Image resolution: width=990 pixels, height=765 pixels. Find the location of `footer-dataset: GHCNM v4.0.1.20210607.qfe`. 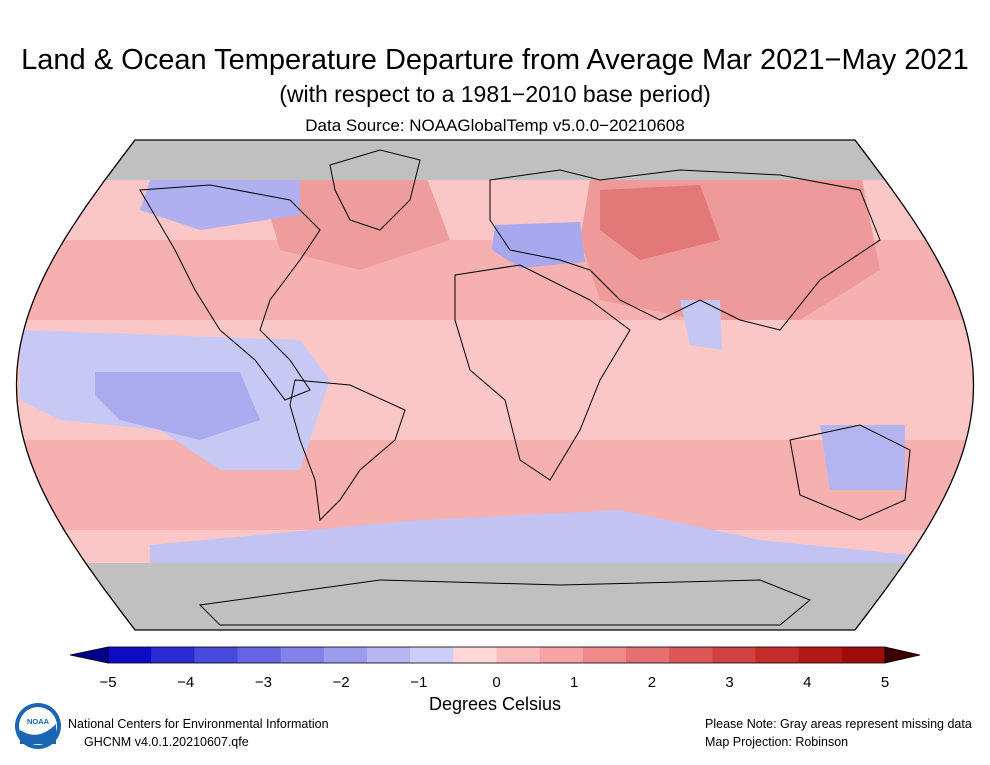

footer-dataset: GHCNM v4.0.1.20210607.qfe is located at coordinates (166, 742).